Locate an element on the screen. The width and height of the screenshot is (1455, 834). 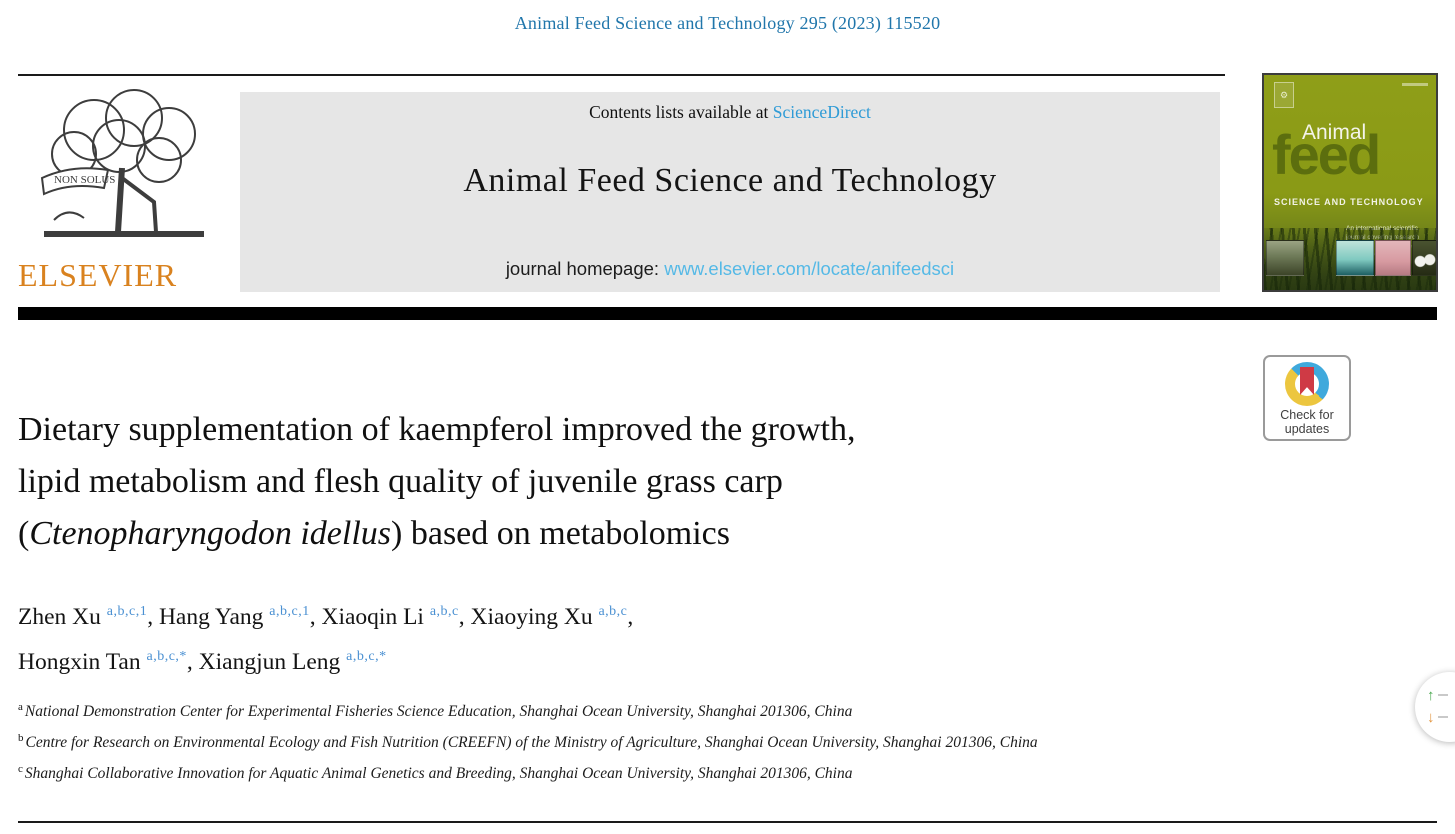
cover-title-animal: Animal is located at coordinates (1334, 132).